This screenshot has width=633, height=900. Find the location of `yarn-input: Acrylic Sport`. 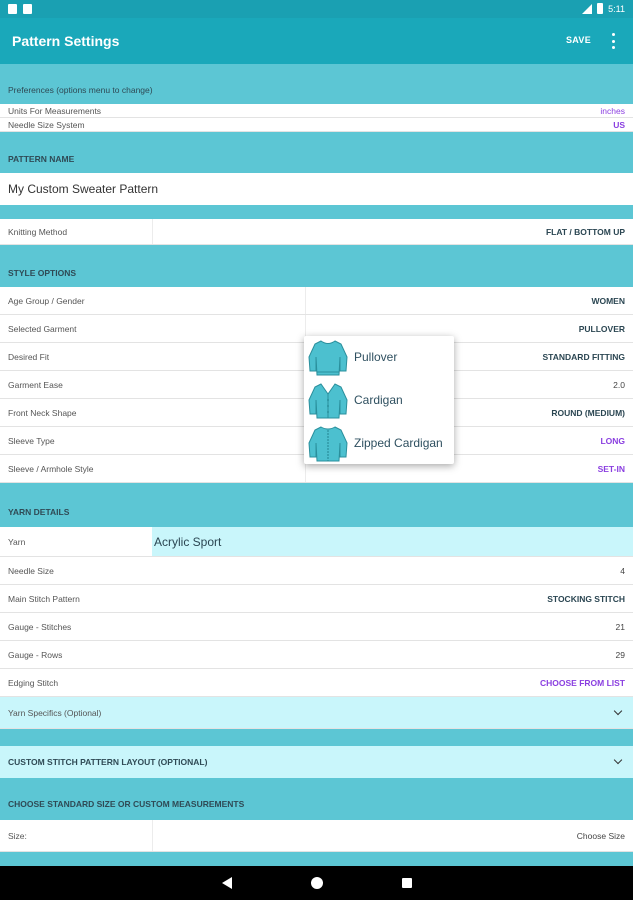

yarn-input: Acrylic Sport is located at coordinates (392, 541).